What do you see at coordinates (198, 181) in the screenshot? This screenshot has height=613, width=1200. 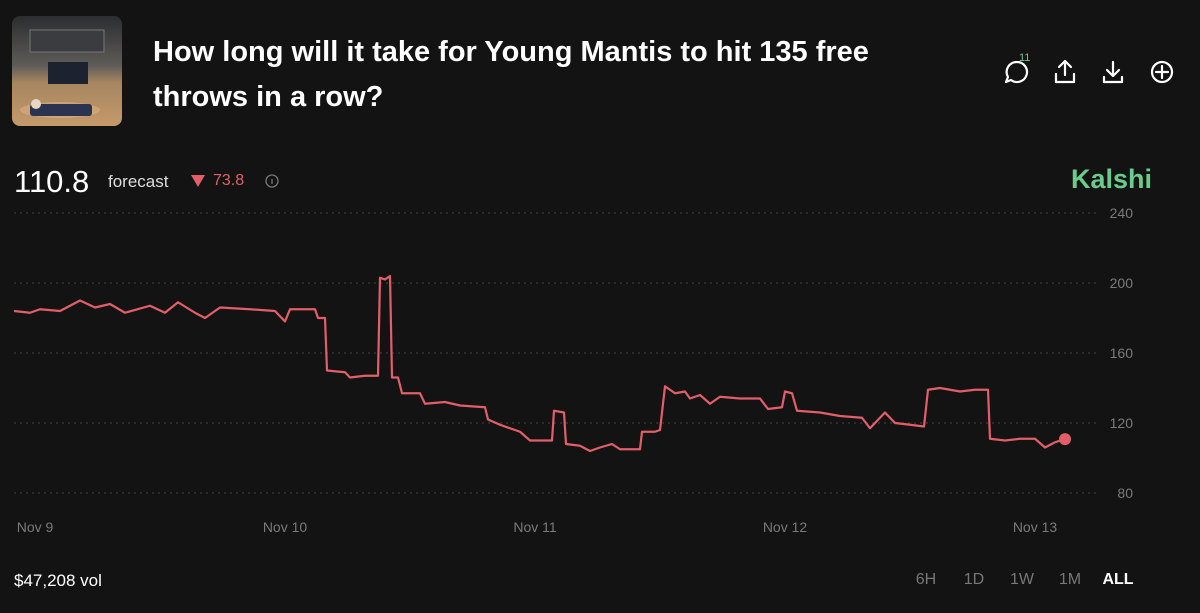 I see `down-triangle` at bounding box center [198, 181].